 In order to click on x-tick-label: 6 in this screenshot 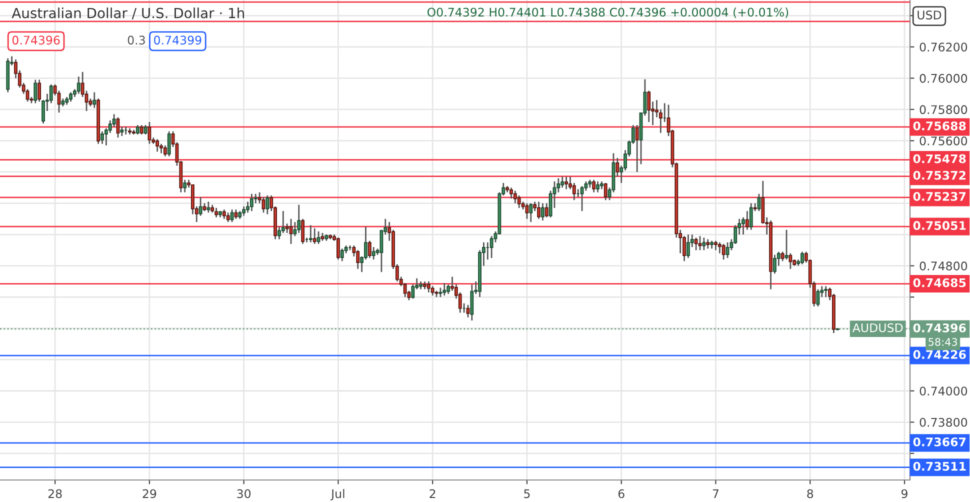, I will do `click(621, 493)`.